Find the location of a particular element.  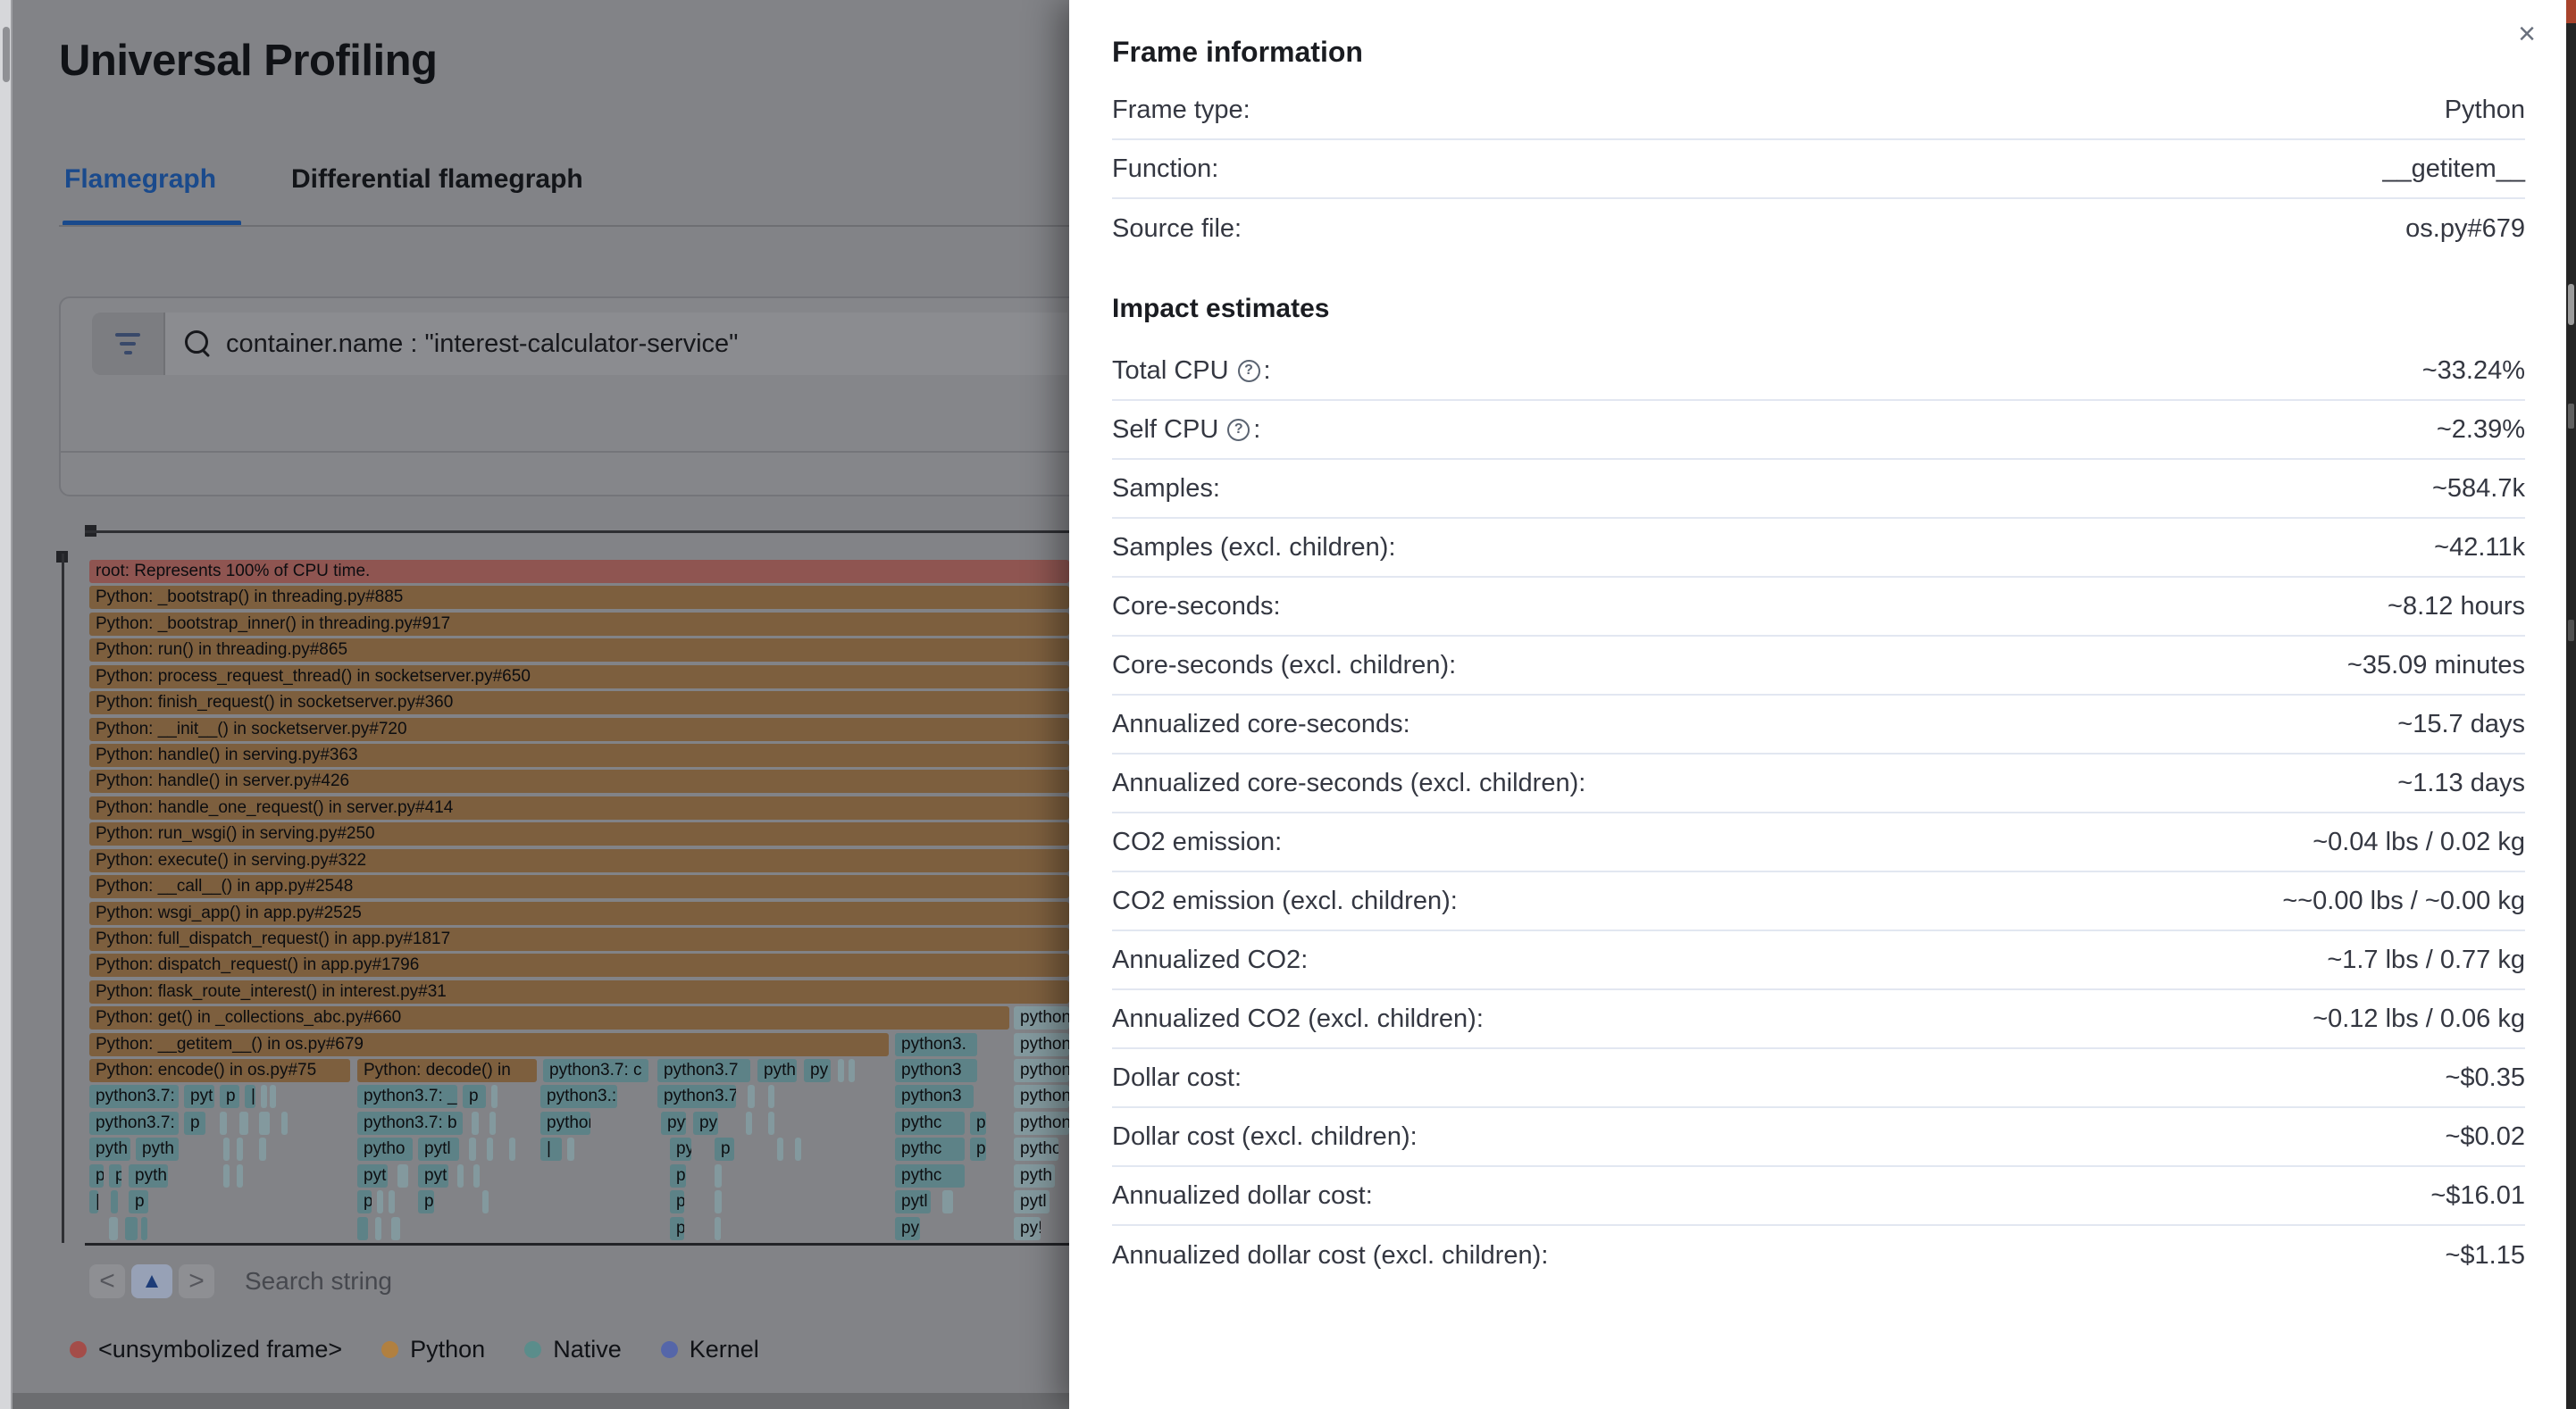

flame-frame: Python: _bootstrap() in threading.py#885 is located at coordinates (579, 597).